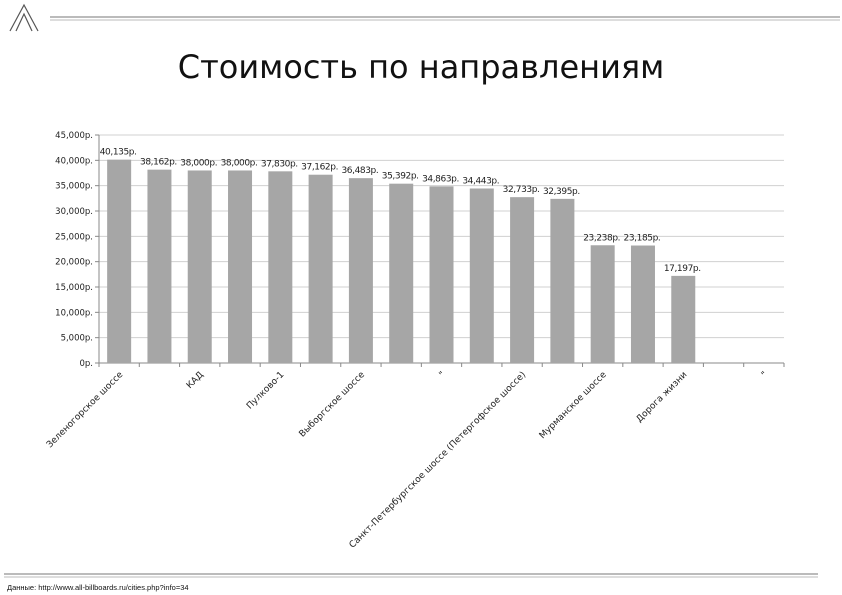  Describe the element at coordinates (359, 171) in the screenshot. I see `data-label: 36,483р.` at that location.